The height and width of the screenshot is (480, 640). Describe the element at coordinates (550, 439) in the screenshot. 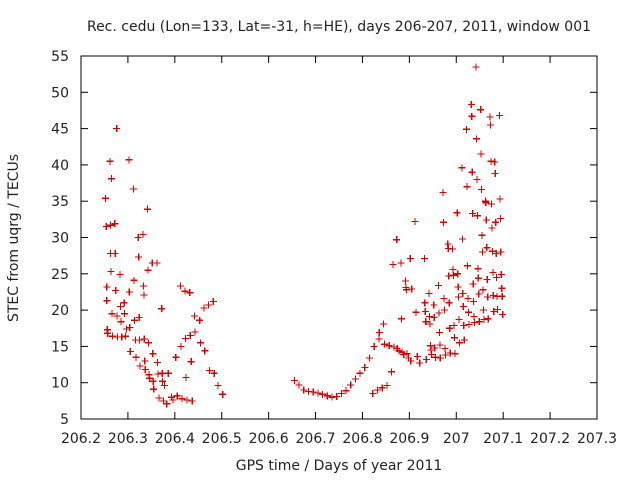

I see `x-tick-label: 207.2` at that location.